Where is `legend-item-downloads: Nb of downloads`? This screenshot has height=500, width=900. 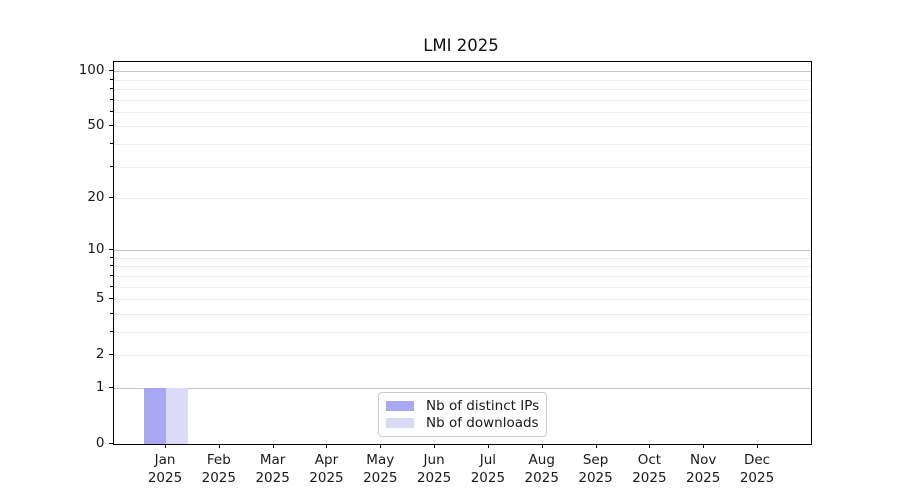 legend-item-downloads: Nb of downloads is located at coordinates (462, 423).